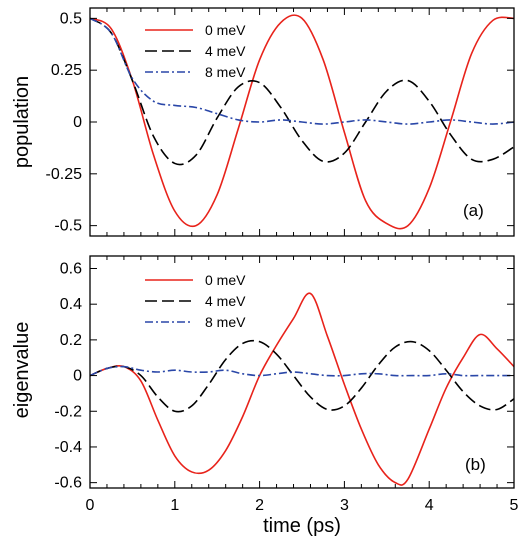 The image size is (530, 550). Describe the element at coordinates (90, 505) in the screenshot. I see `x-tick-label: 0` at that location.